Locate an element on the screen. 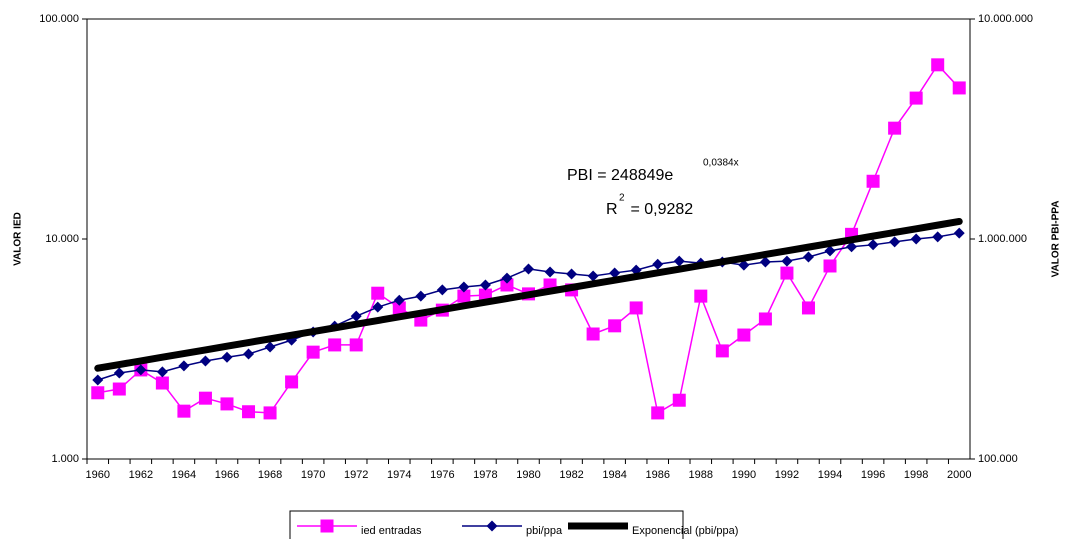 The image size is (1065, 539). x-tick-label: 2000 is located at coordinates (959, 475).